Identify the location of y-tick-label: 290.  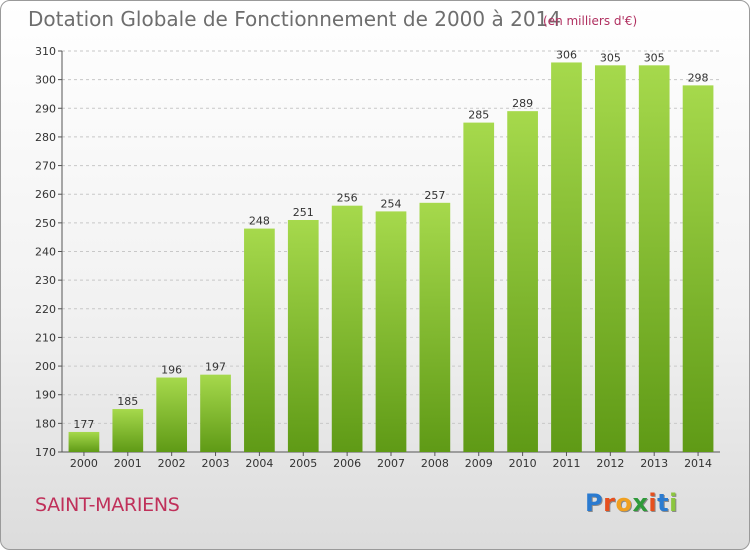
(45, 108).